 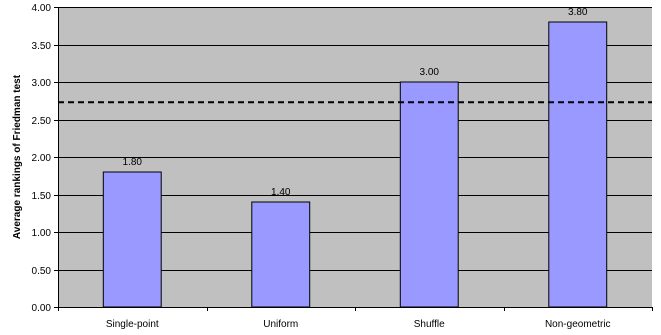 What do you see at coordinates (132, 239) in the screenshot?
I see `bar-single-point` at bounding box center [132, 239].